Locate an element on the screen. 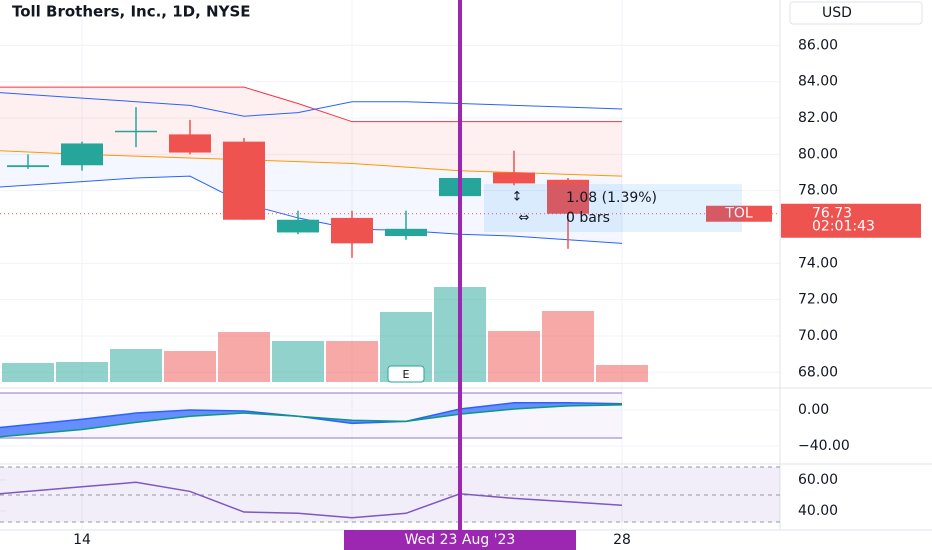 Image resolution: width=932 pixels, height=550 pixels. ticker: TOL is located at coordinates (738, 214).